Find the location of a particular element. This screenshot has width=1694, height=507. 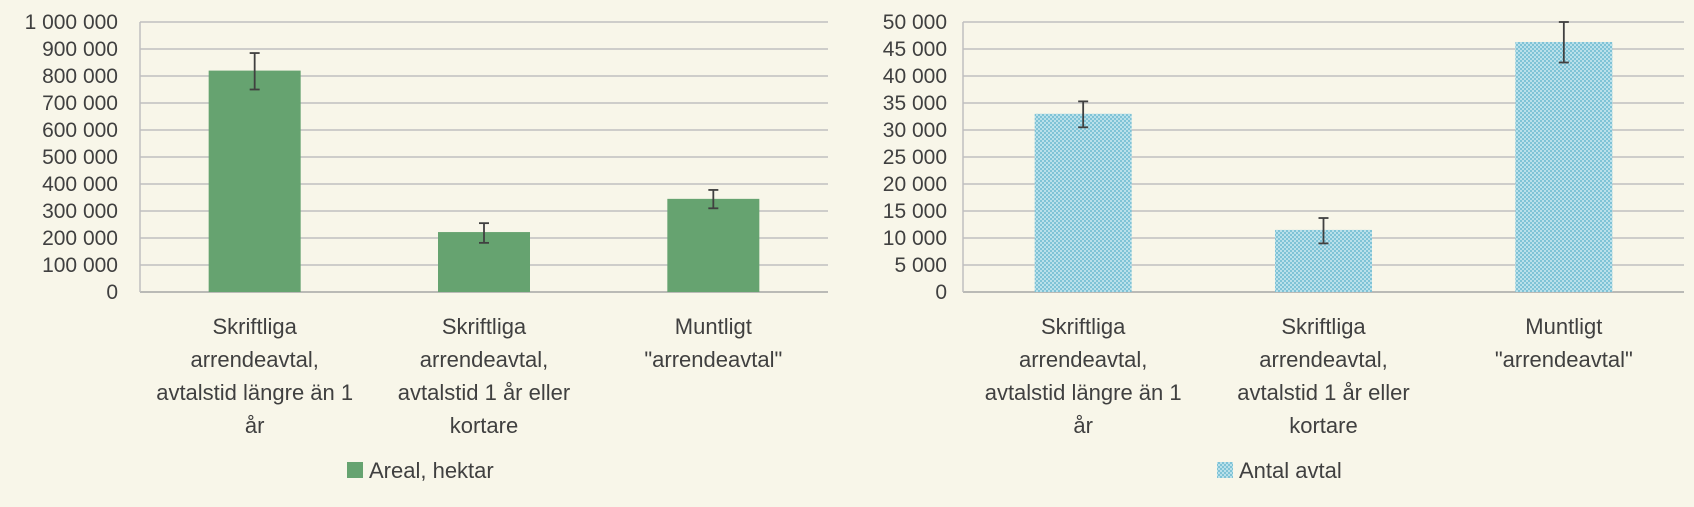

legend-label: Antal avtal is located at coordinates (1290, 470).